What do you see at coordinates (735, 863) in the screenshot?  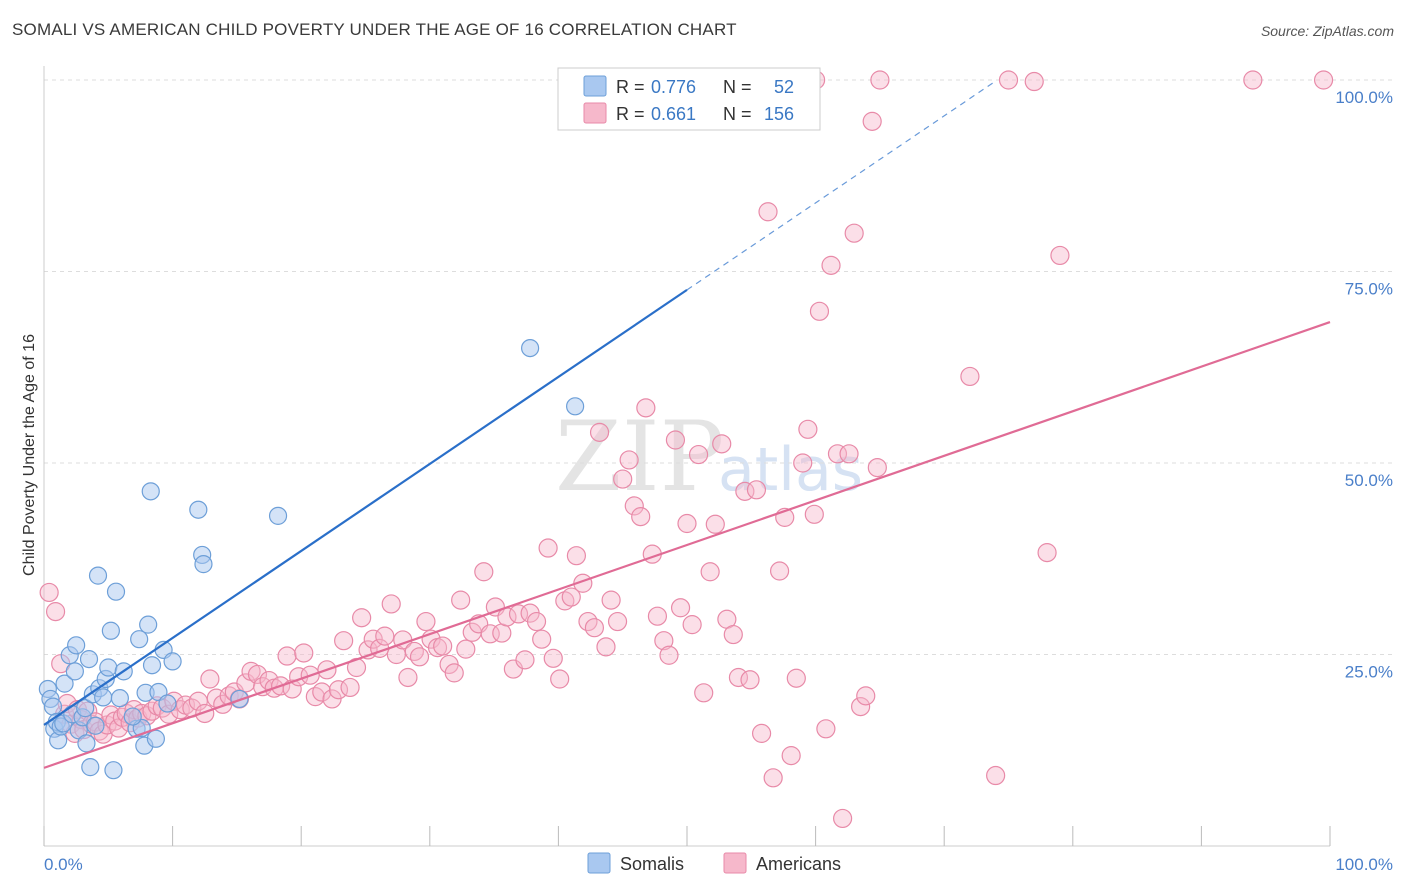 I see `bottom-american-swatch` at bounding box center [735, 863].